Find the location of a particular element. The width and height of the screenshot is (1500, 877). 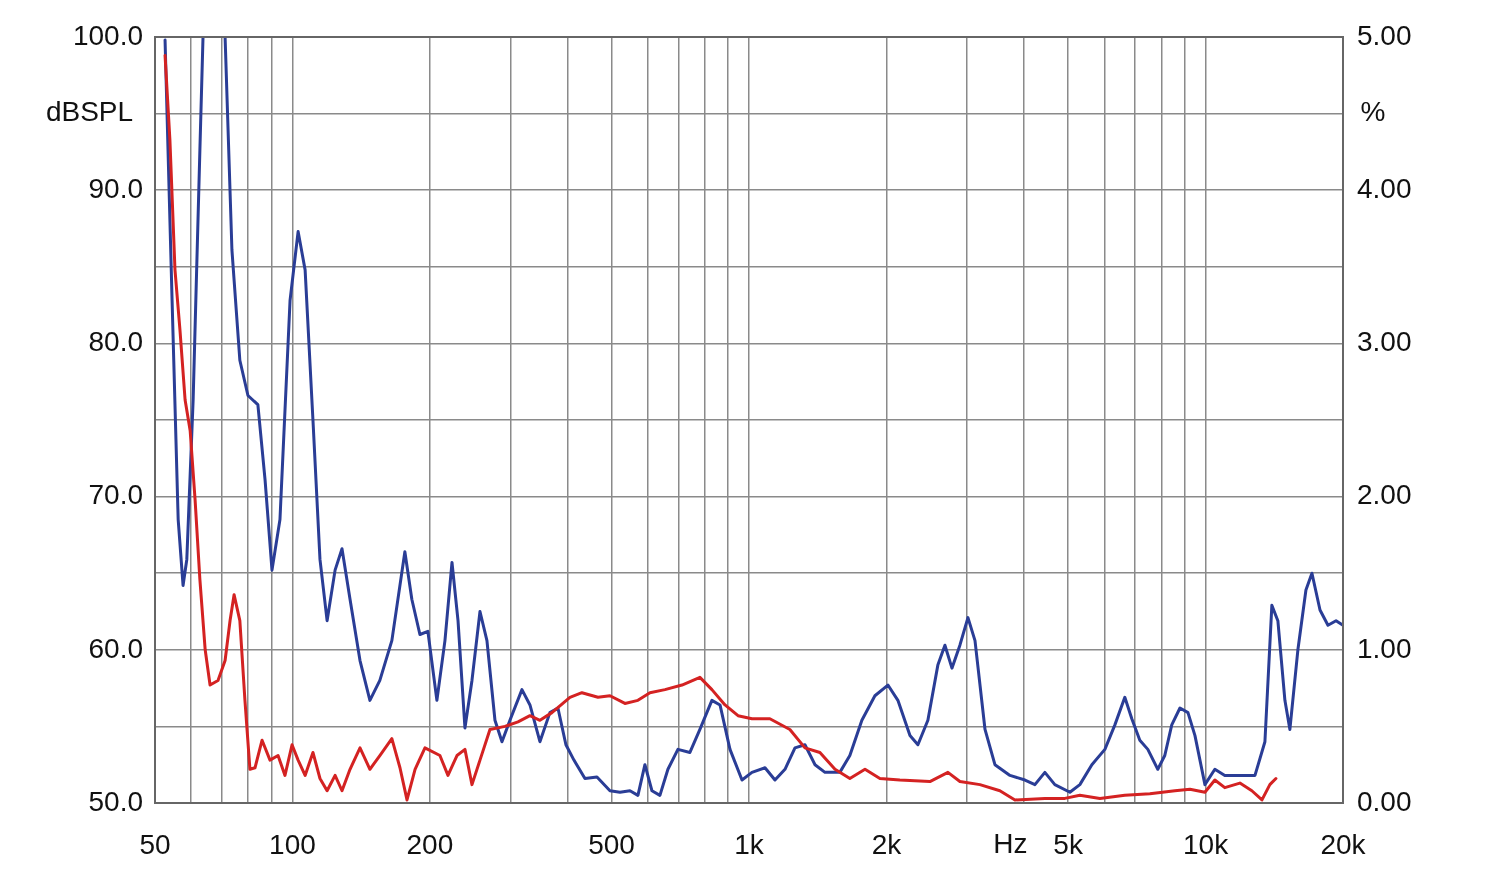

y-axis-title: dBSPL is located at coordinates (89, 112).